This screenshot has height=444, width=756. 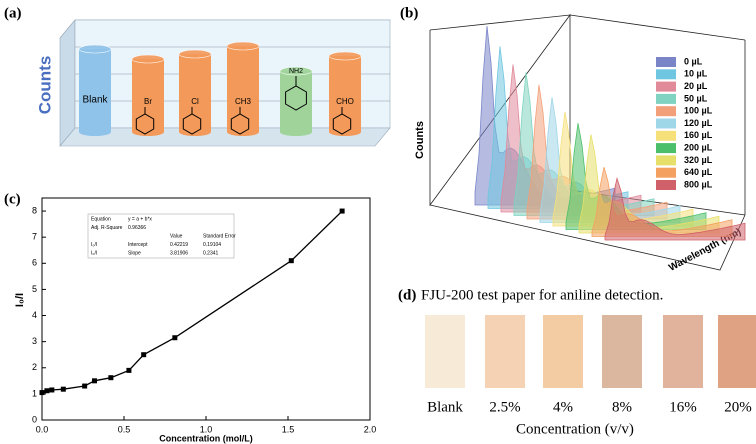 I want to click on x-tick-label: 1.5, so click(x=288, y=429).